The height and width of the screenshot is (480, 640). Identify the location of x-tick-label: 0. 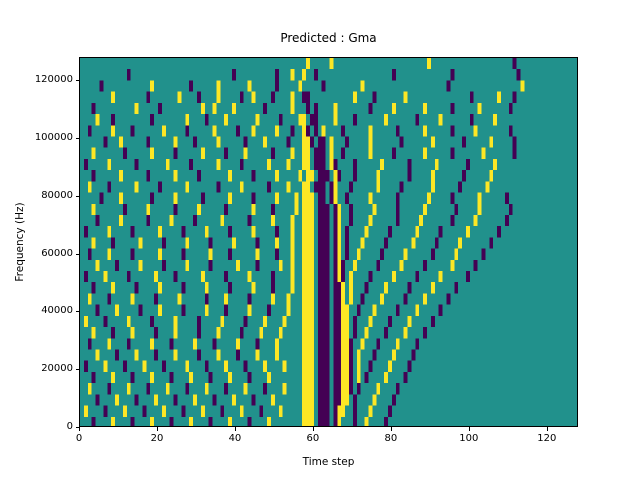
(79, 438).